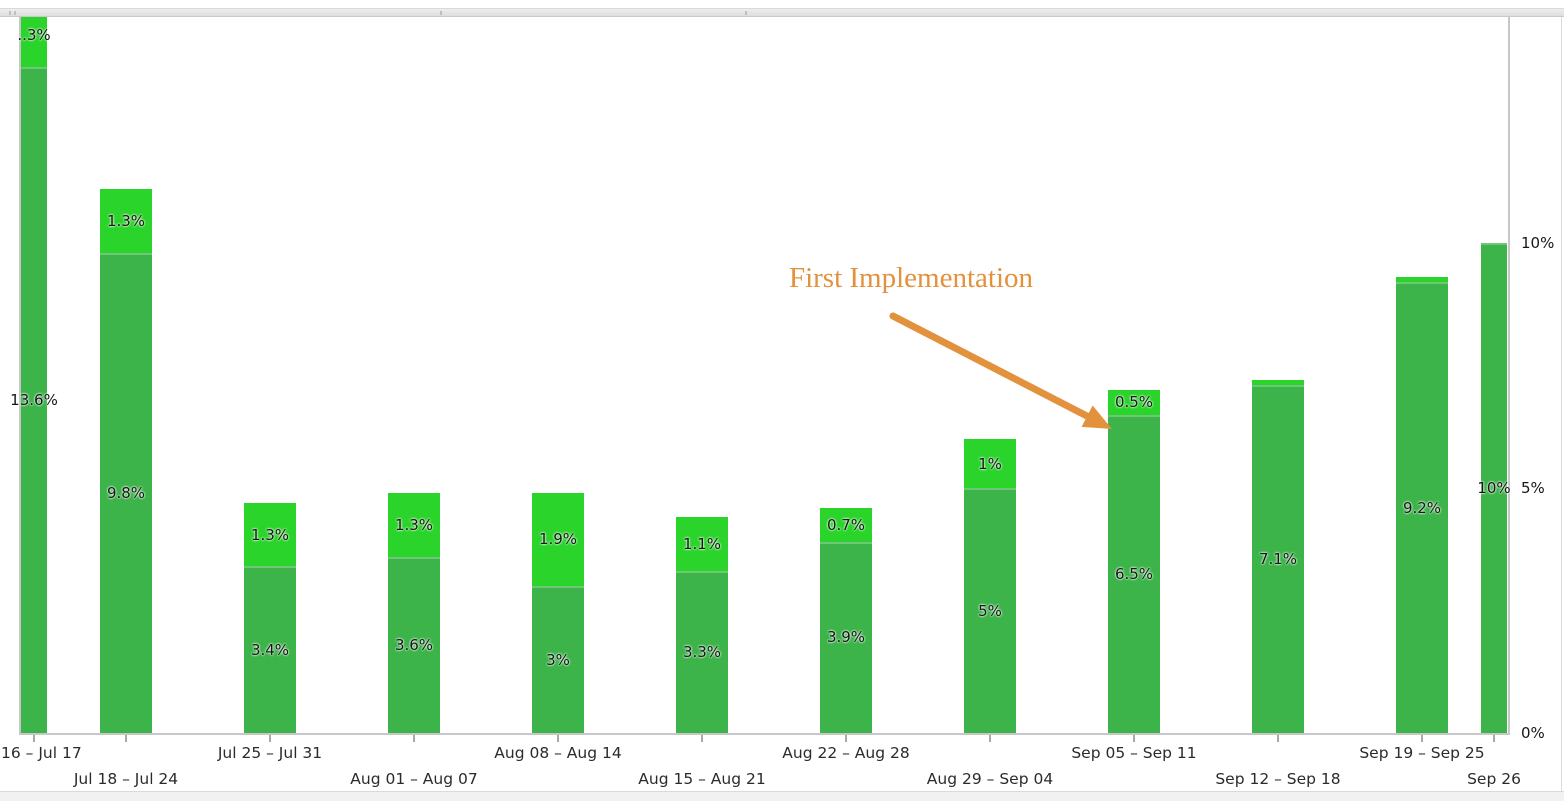  What do you see at coordinates (990, 779) in the screenshot?
I see `x-axis-label: Aug 29 – Sep 04` at bounding box center [990, 779].